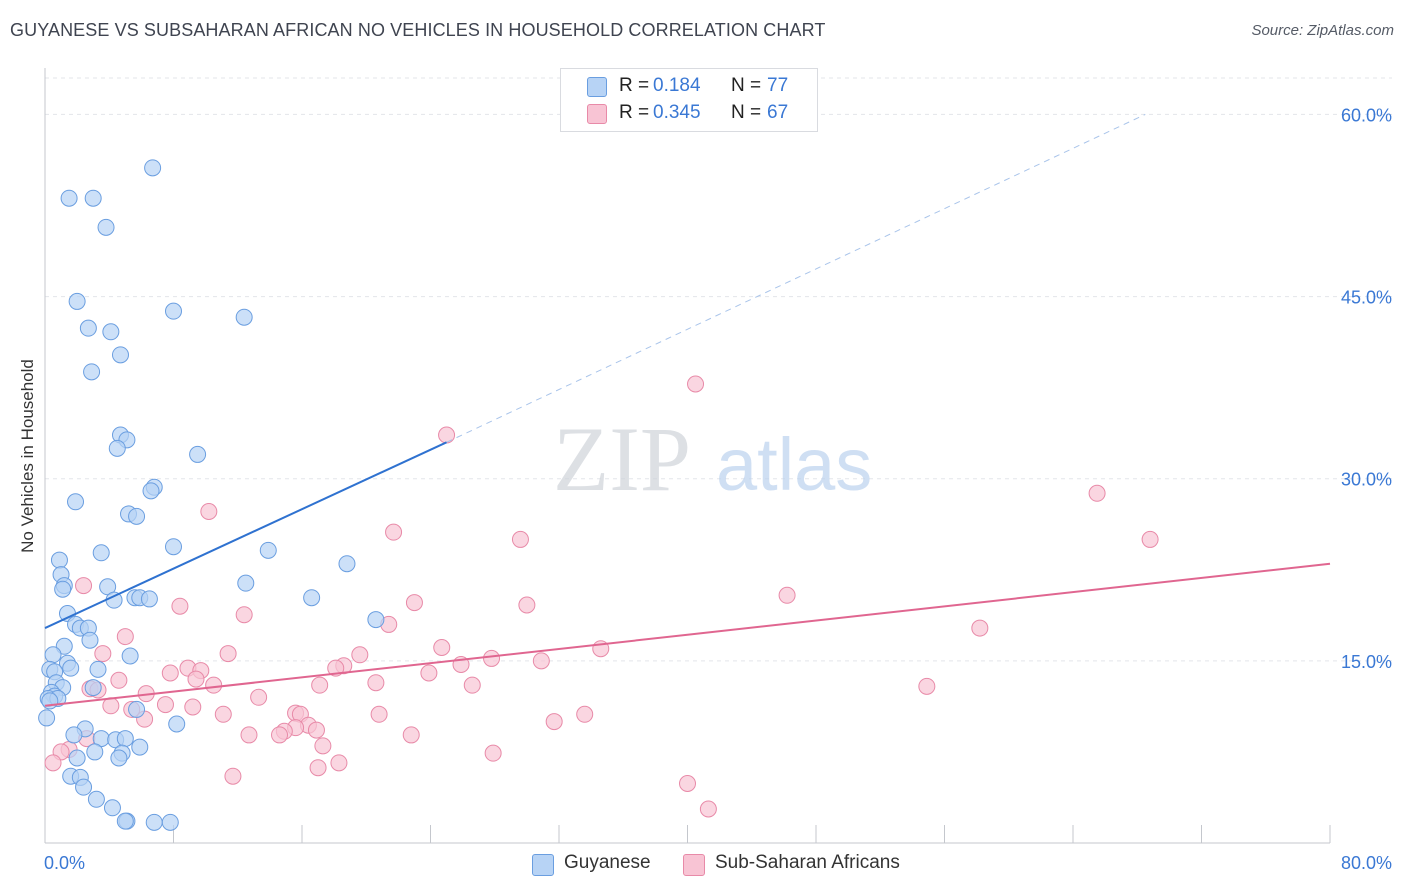  I want to click on y-tick-label: 60.0%, so click(1366, 115).